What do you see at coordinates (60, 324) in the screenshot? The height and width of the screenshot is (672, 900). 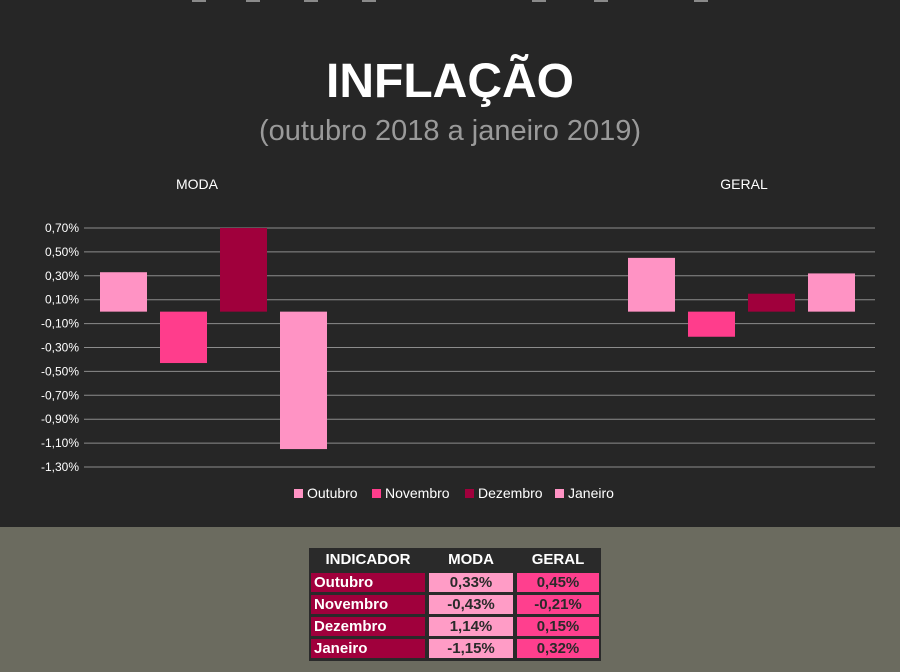 I see `y-tick-label: -0,10%` at bounding box center [60, 324].